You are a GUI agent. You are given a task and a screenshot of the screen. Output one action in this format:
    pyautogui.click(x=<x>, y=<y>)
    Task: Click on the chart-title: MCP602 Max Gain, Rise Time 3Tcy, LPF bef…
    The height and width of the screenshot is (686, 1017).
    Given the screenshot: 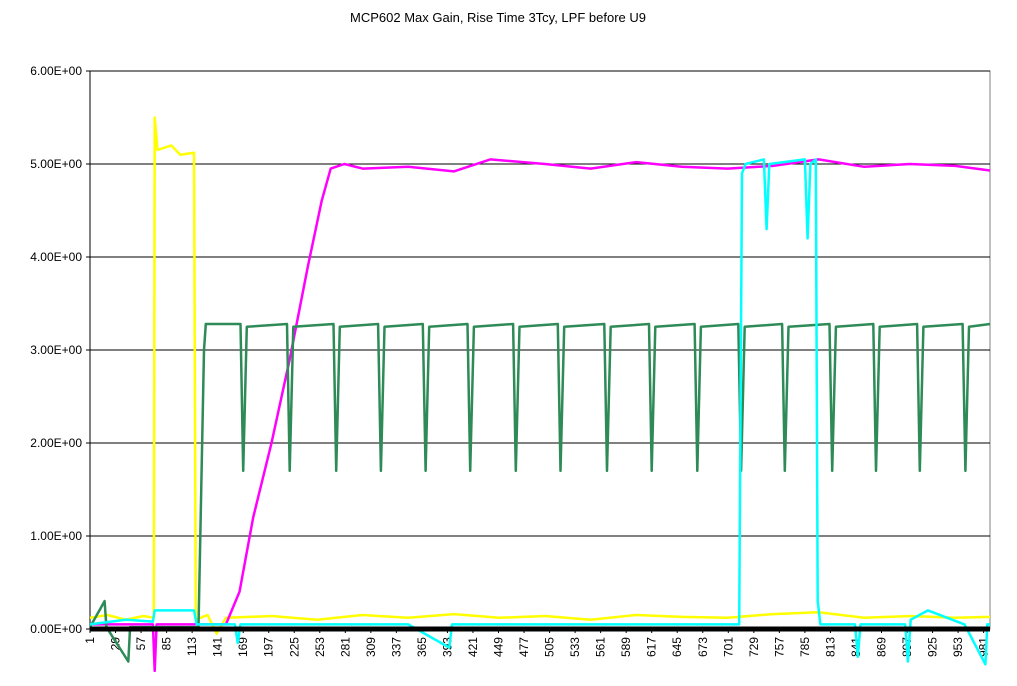 What is the action you would take?
    pyautogui.click(x=498, y=17)
    